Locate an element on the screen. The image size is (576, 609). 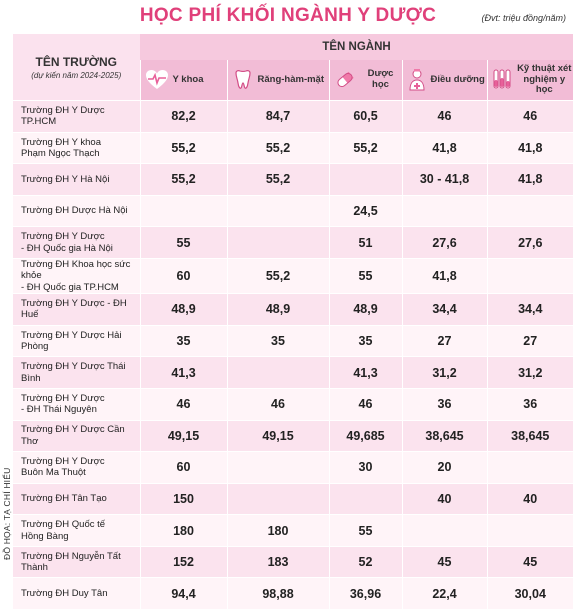
test-tube-icon is located at coordinates (502, 80).